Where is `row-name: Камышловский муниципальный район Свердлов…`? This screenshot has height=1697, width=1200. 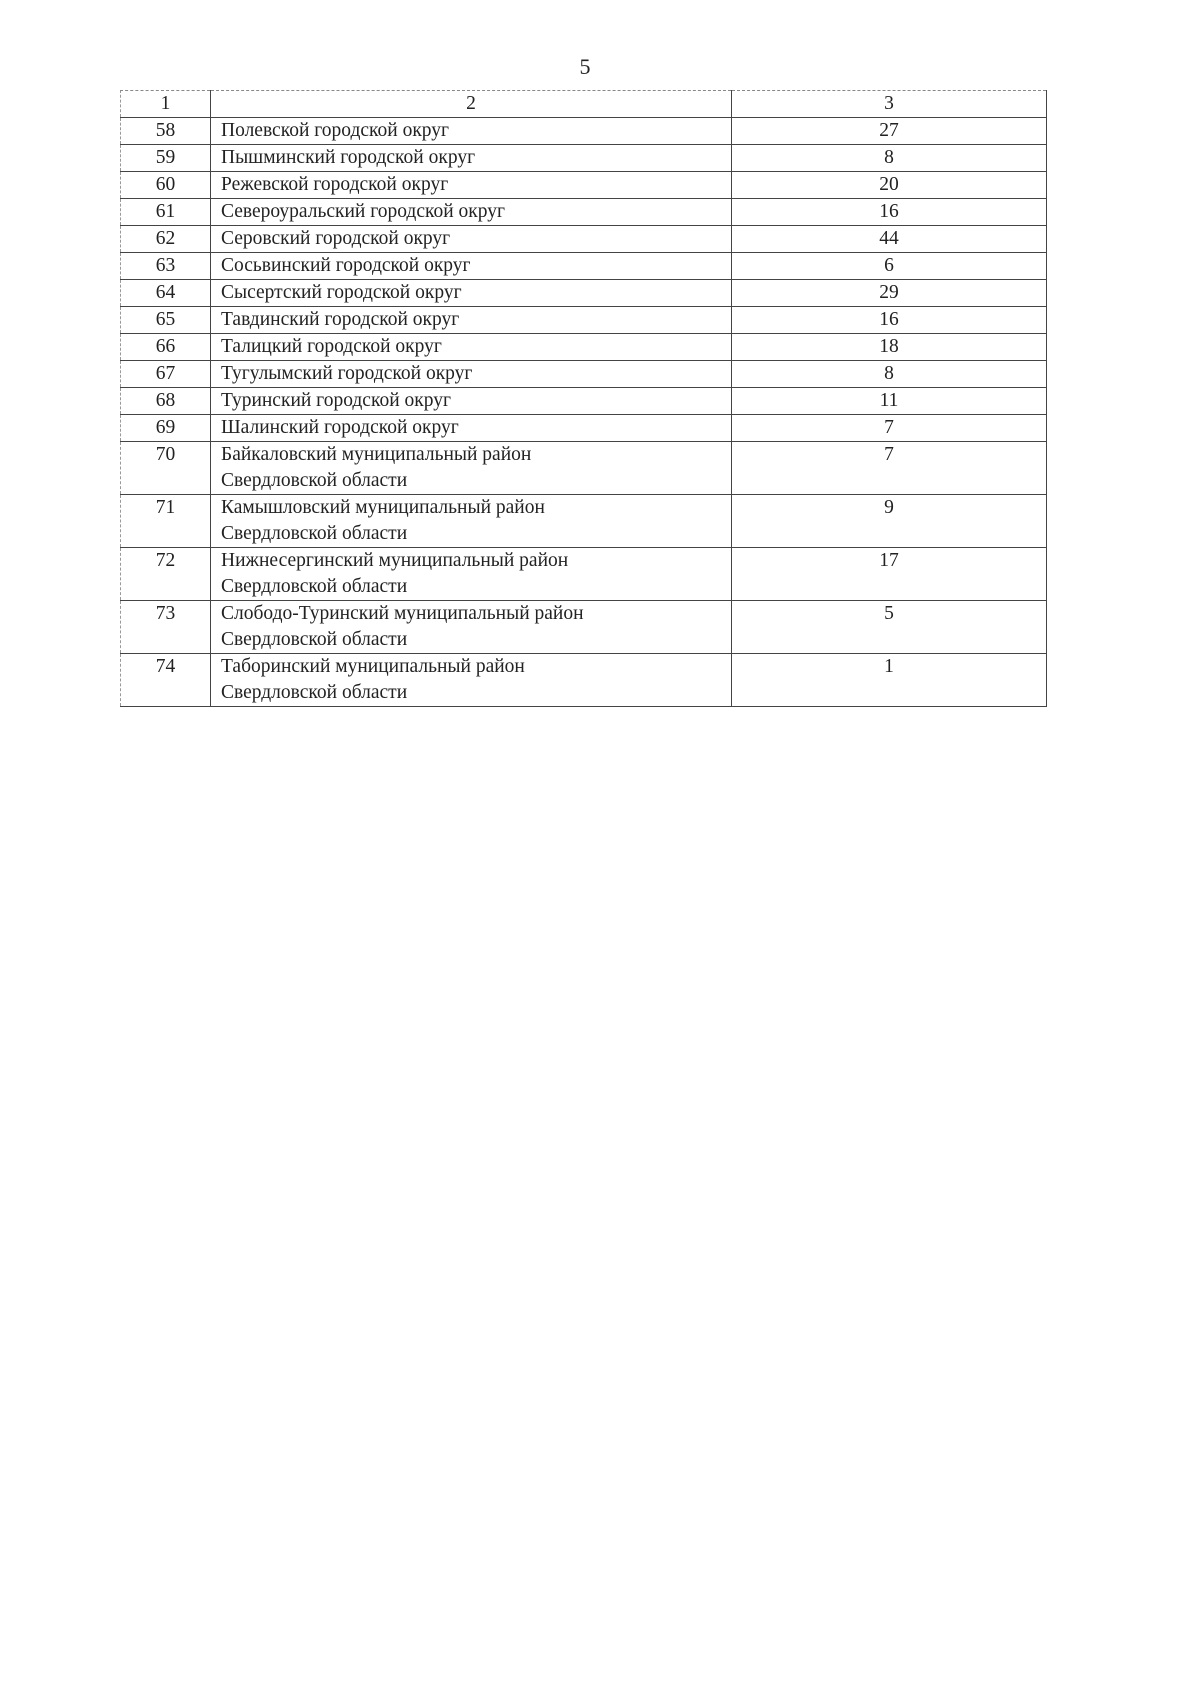 row-name: Камышловский муниципальный район Свердлов… is located at coordinates (471, 521).